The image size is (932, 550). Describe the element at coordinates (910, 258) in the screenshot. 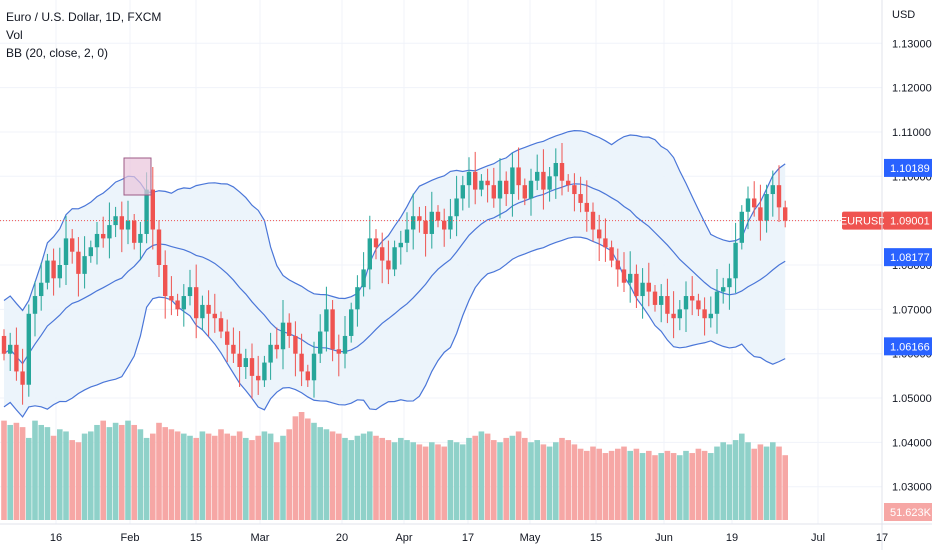

I see `bb-basis-label-text: 1.08177` at that location.